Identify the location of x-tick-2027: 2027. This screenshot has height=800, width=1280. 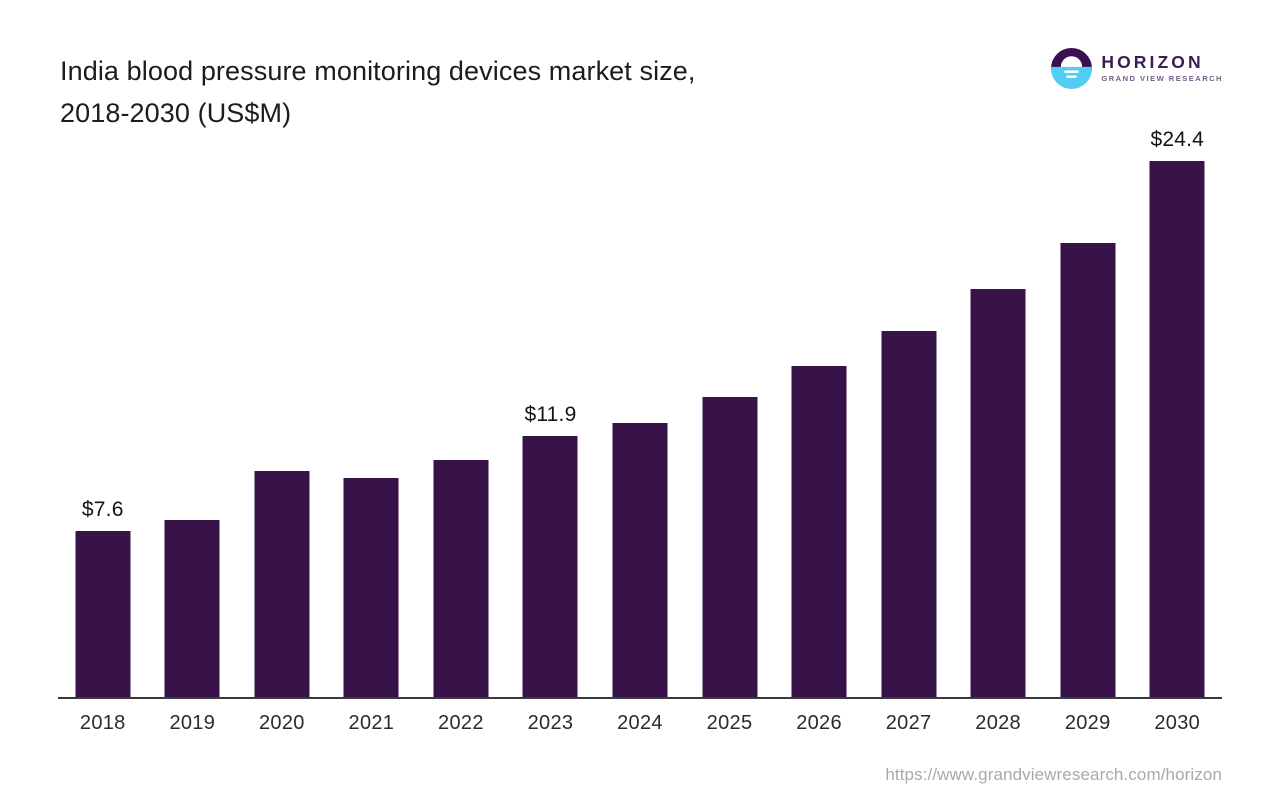
(908, 723).